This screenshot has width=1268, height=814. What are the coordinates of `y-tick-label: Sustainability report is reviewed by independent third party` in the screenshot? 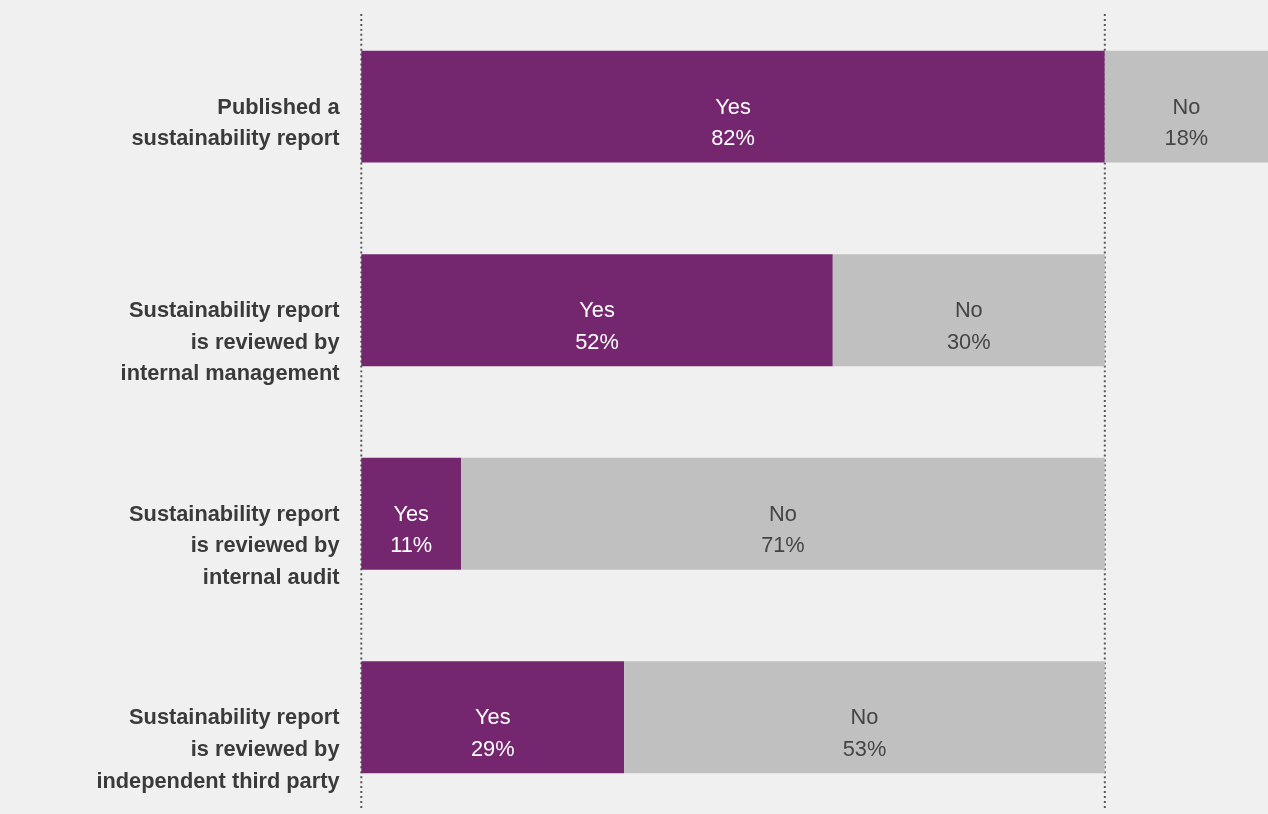 It's located at (218, 748).